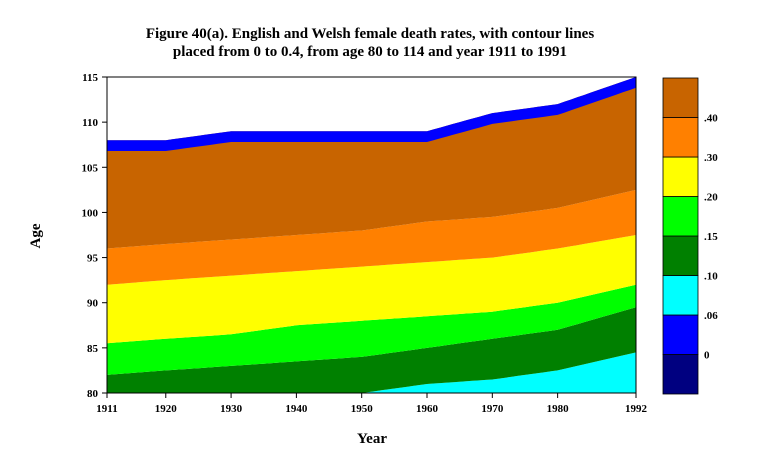 Image resolution: width=778 pixels, height=460 pixels. I want to click on x-tick-label: 1992, so click(636, 409).